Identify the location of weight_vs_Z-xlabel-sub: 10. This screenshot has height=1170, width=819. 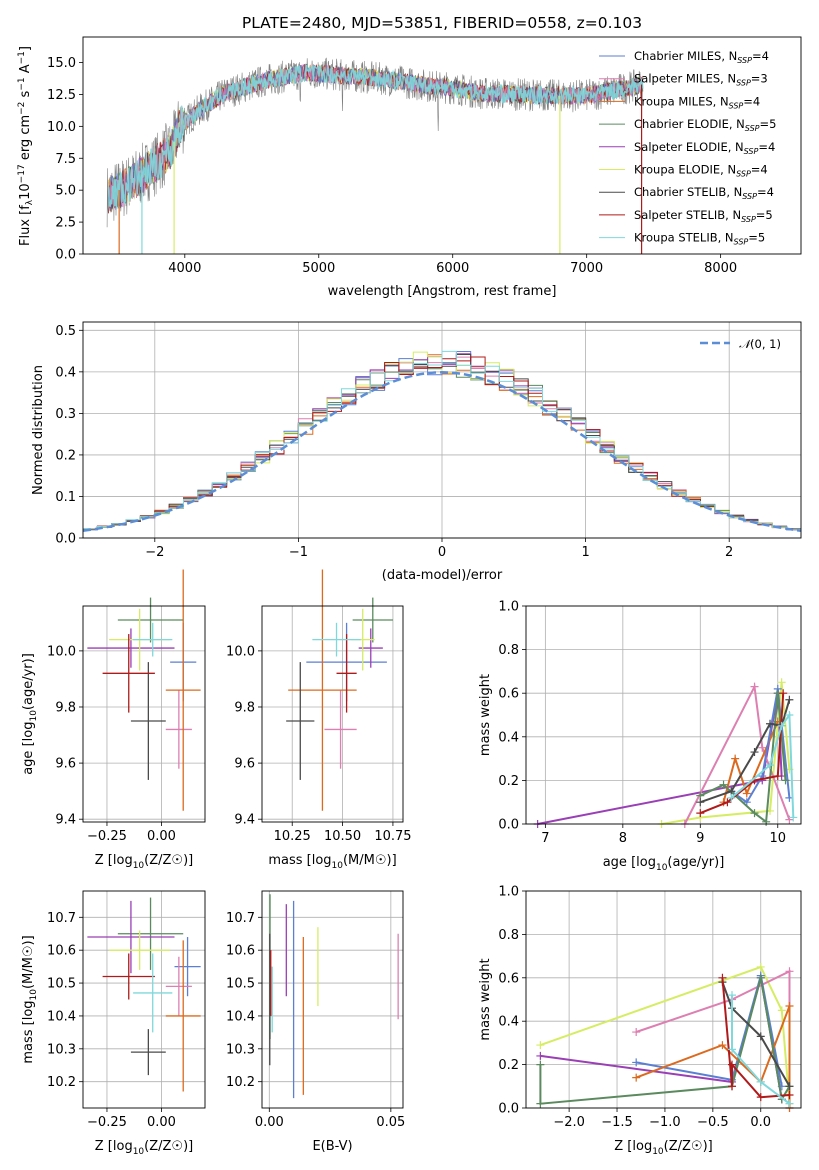
(658, 1152).